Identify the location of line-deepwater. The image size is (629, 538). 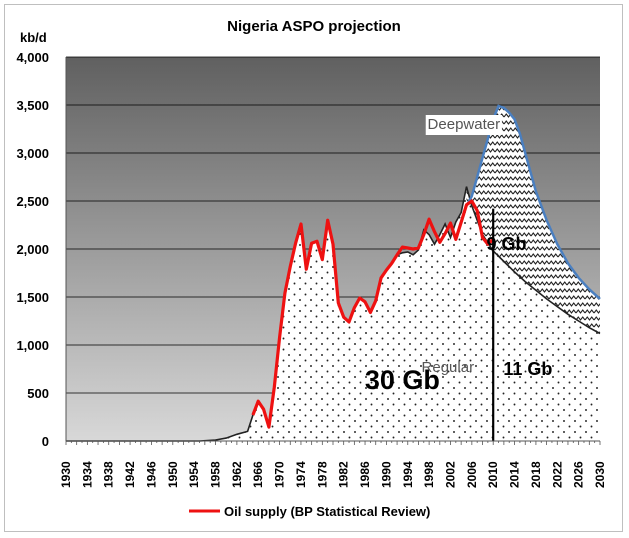
(533, 202).